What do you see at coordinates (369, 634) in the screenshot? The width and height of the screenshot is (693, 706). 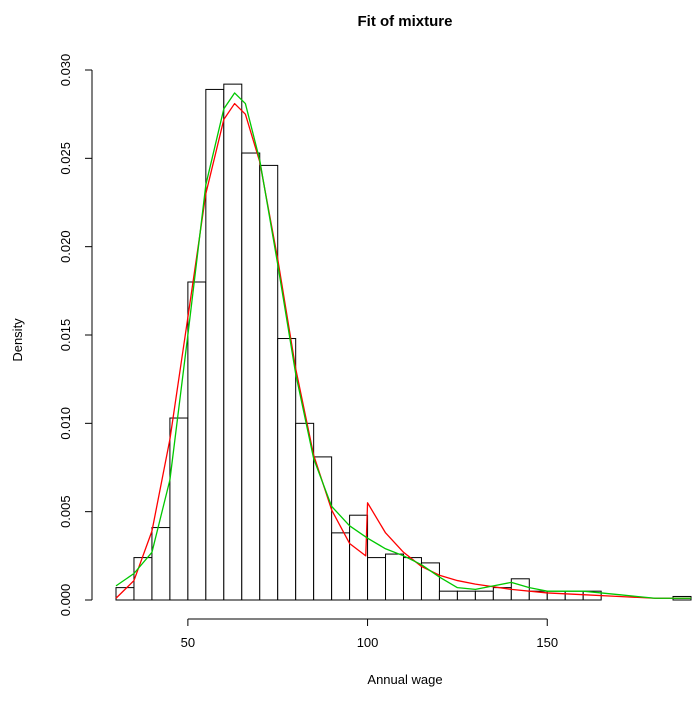 I see `x-axis: 50 100 150` at bounding box center [369, 634].